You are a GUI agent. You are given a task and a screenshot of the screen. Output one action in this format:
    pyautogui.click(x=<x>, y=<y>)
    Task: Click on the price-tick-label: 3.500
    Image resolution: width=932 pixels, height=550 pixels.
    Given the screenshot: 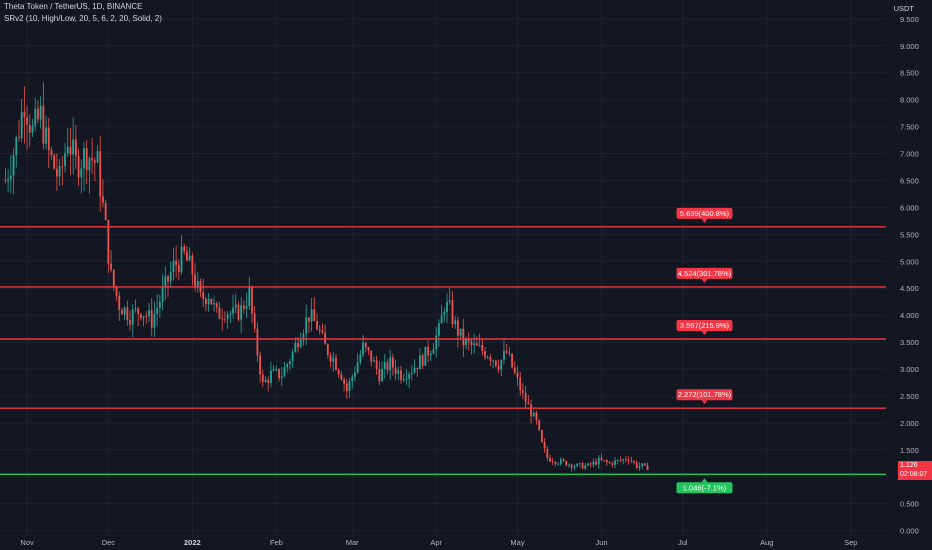 What is the action you would take?
    pyautogui.click(x=909, y=342)
    